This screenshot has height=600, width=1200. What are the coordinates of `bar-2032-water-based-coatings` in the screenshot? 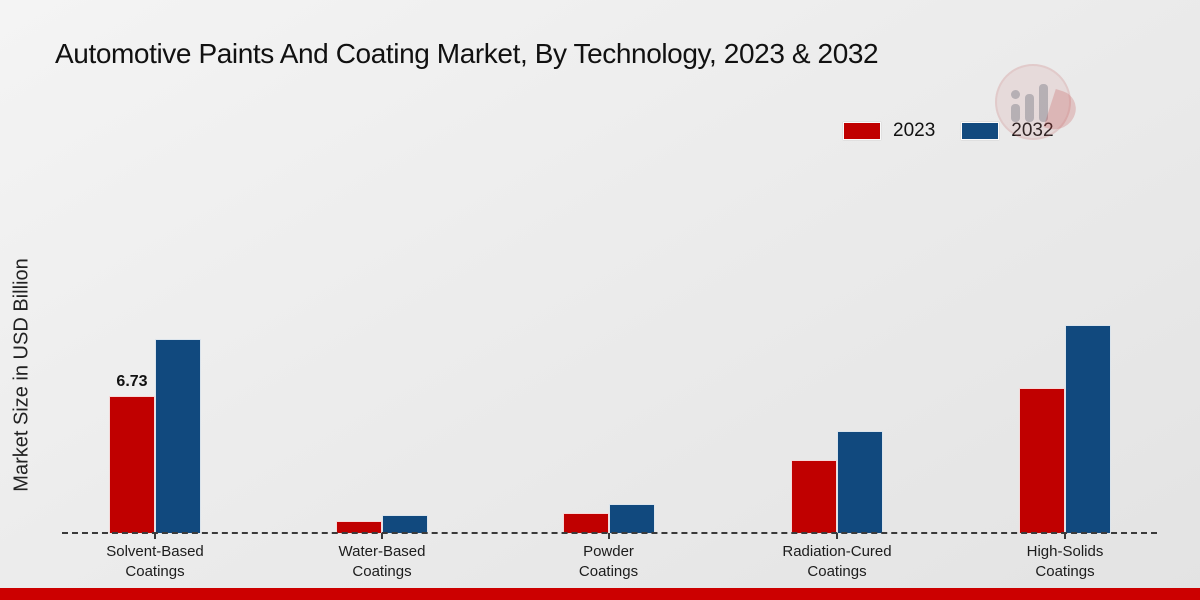 It's located at (405, 524).